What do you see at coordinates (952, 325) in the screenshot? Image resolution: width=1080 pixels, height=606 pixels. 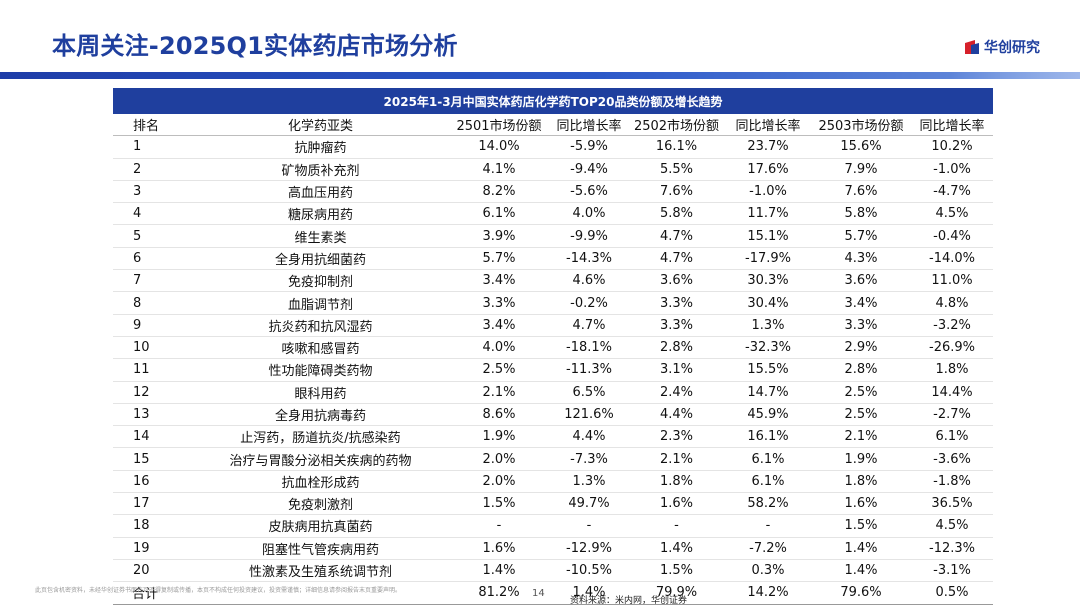 I see `table-cell: -3.2%` at bounding box center [952, 325].